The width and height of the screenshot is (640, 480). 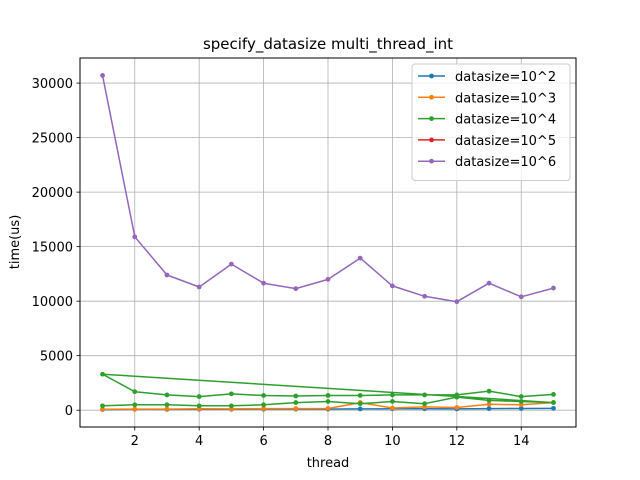 I want to click on x-tick-label: 12, so click(x=457, y=441).